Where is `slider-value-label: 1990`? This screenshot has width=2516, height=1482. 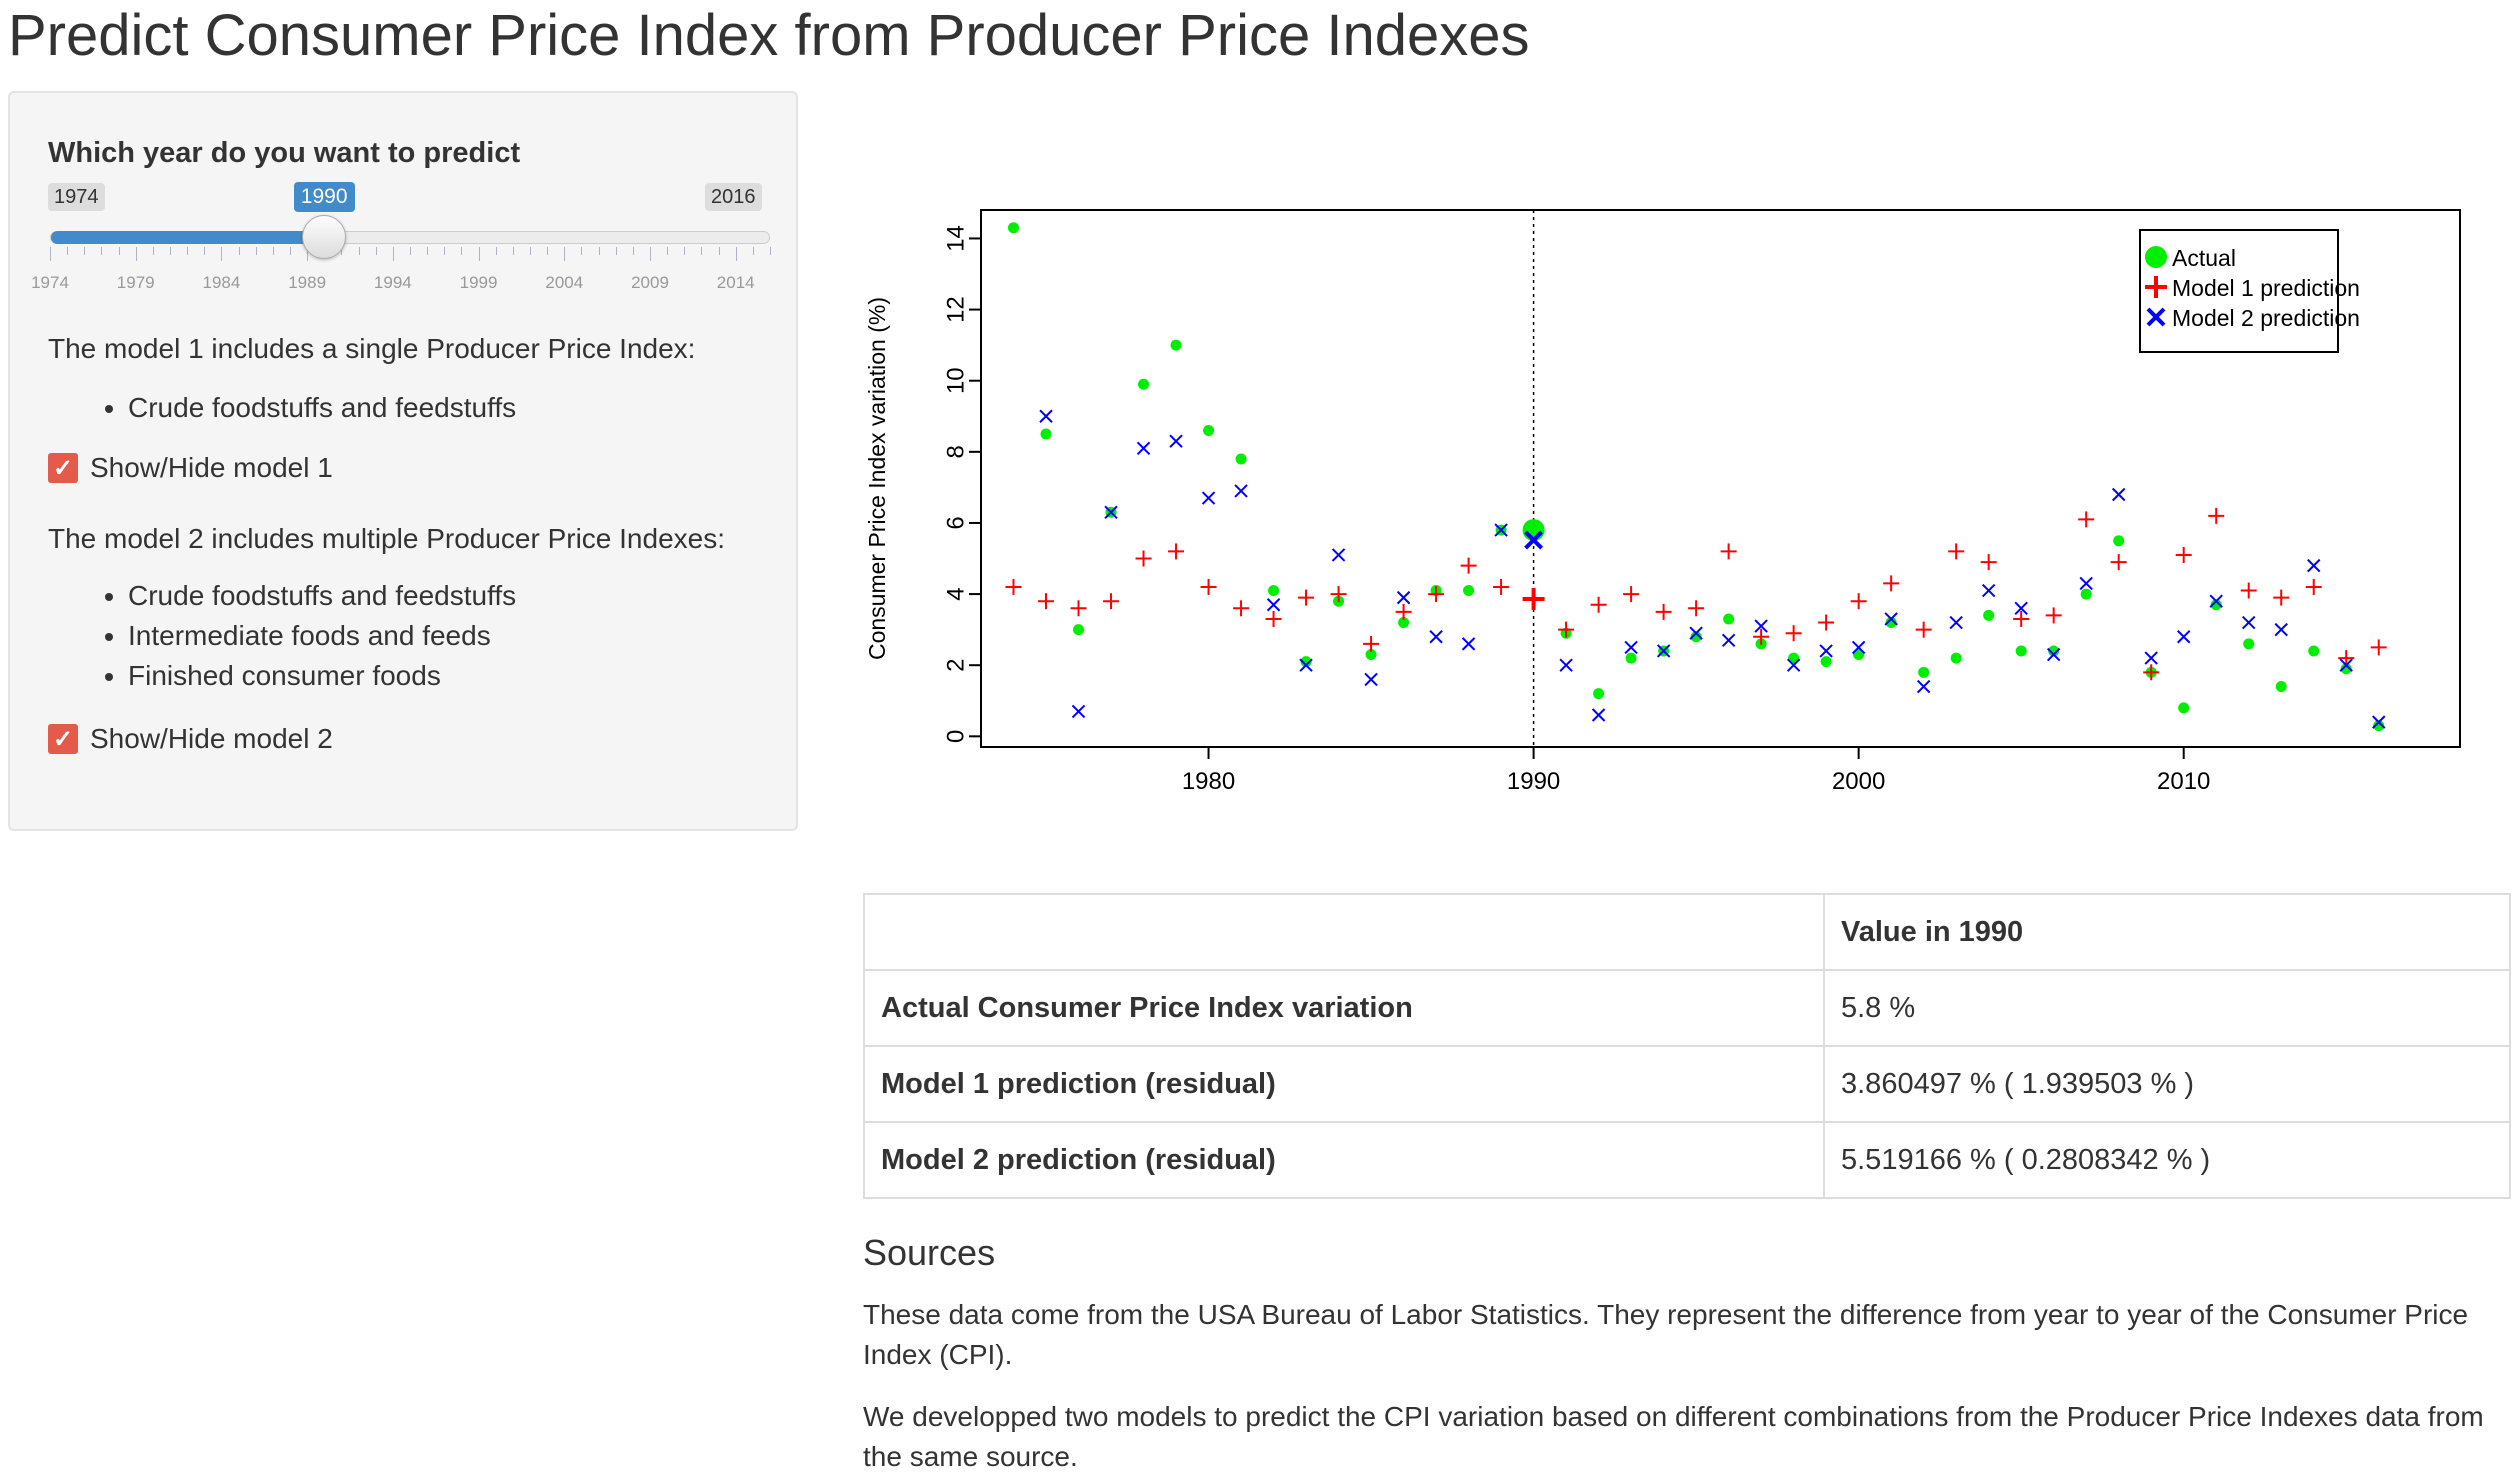 slider-value-label: 1990 is located at coordinates (324, 197).